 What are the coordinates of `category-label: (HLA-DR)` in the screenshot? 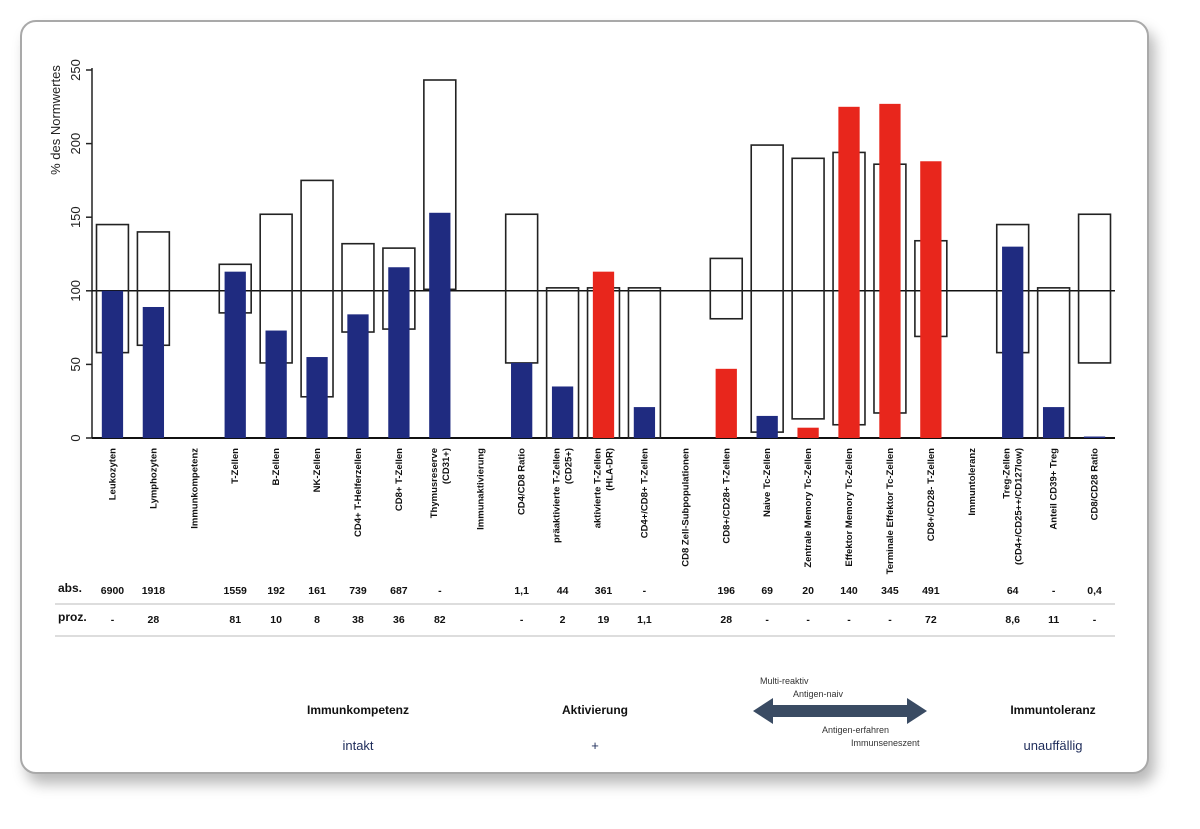 It's located at (610, 469).